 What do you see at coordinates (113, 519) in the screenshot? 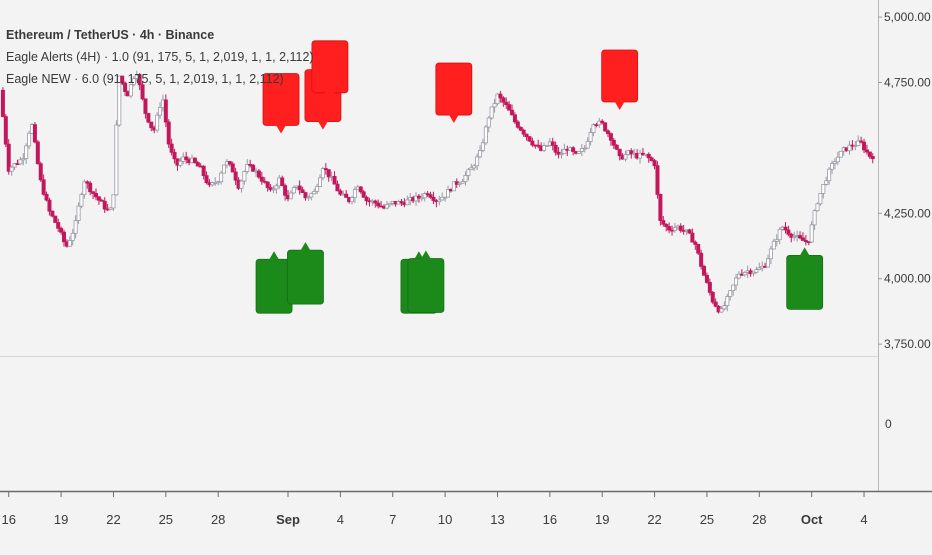
I see `time-tick-label: 22` at bounding box center [113, 519].